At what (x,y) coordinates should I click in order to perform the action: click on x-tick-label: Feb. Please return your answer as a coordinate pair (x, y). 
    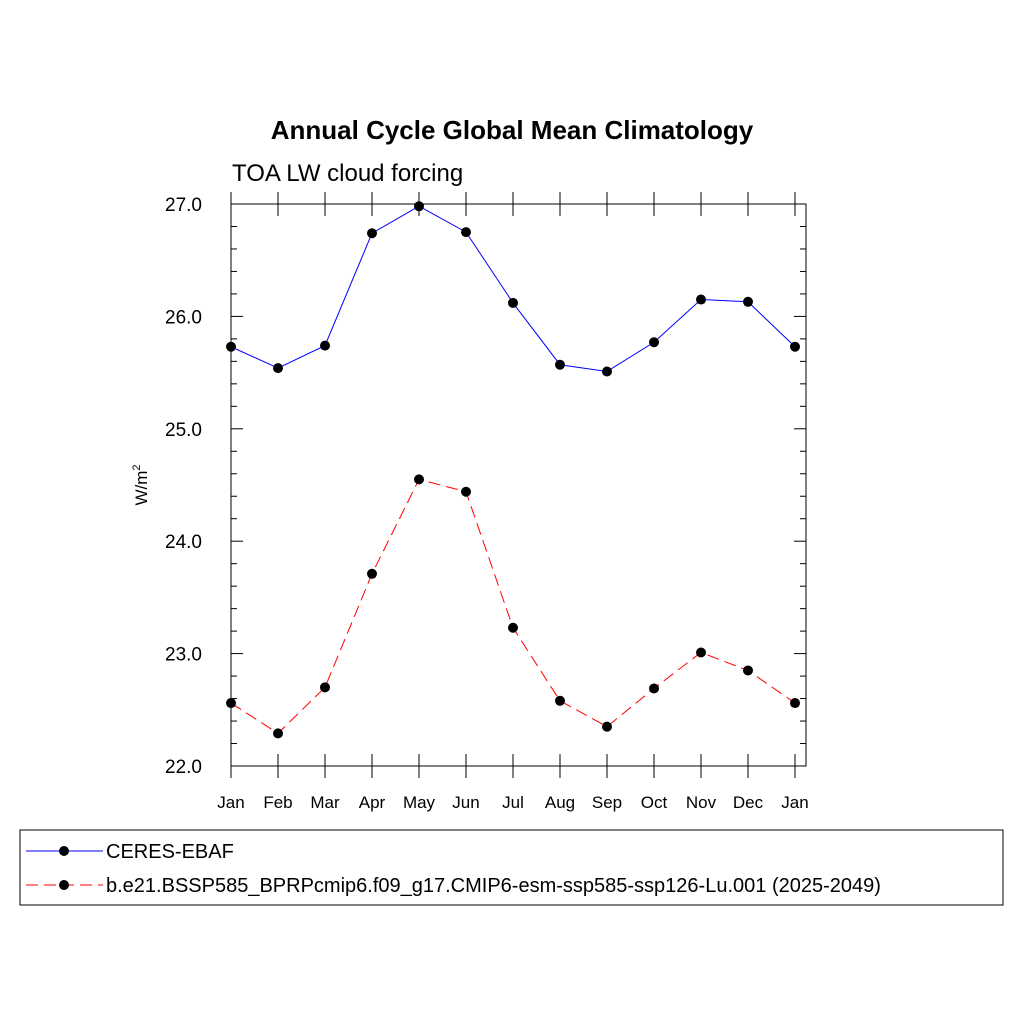
    Looking at the image, I should click on (277, 802).